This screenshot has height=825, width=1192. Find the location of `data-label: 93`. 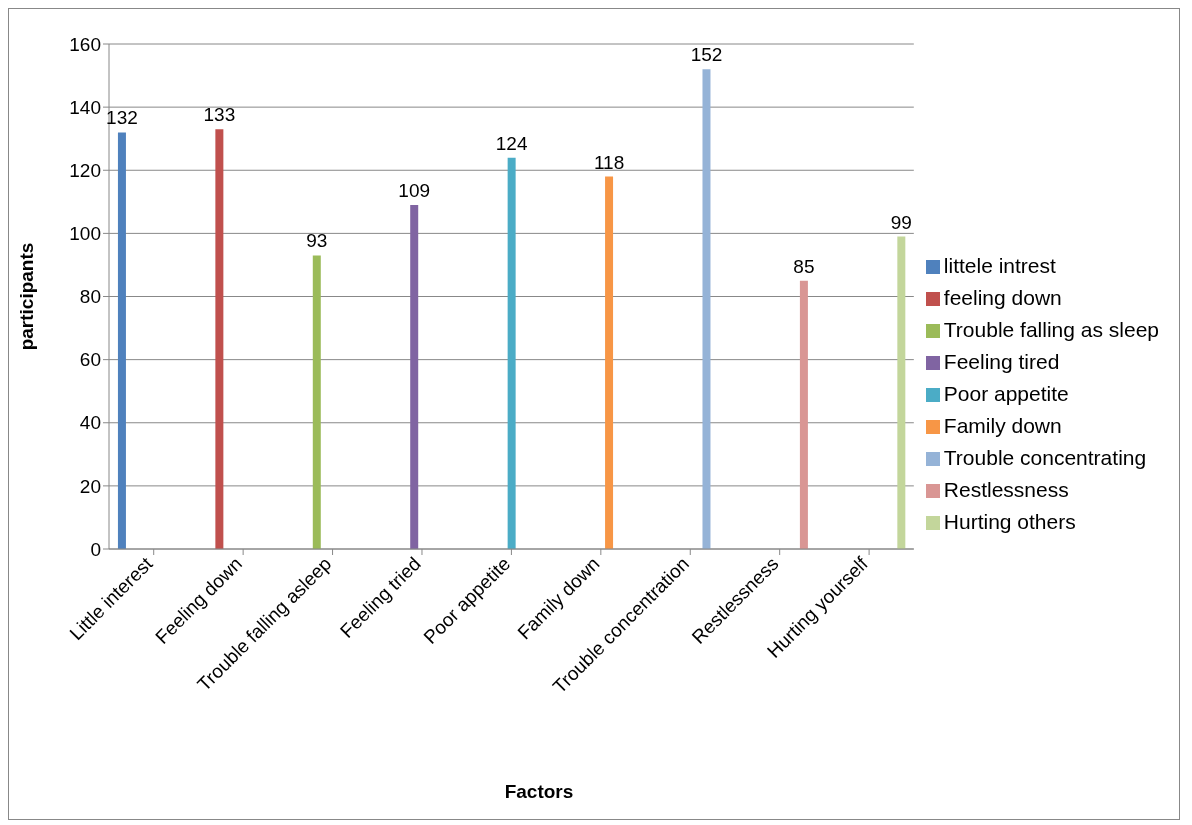

data-label: 93 is located at coordinates (317, 241).